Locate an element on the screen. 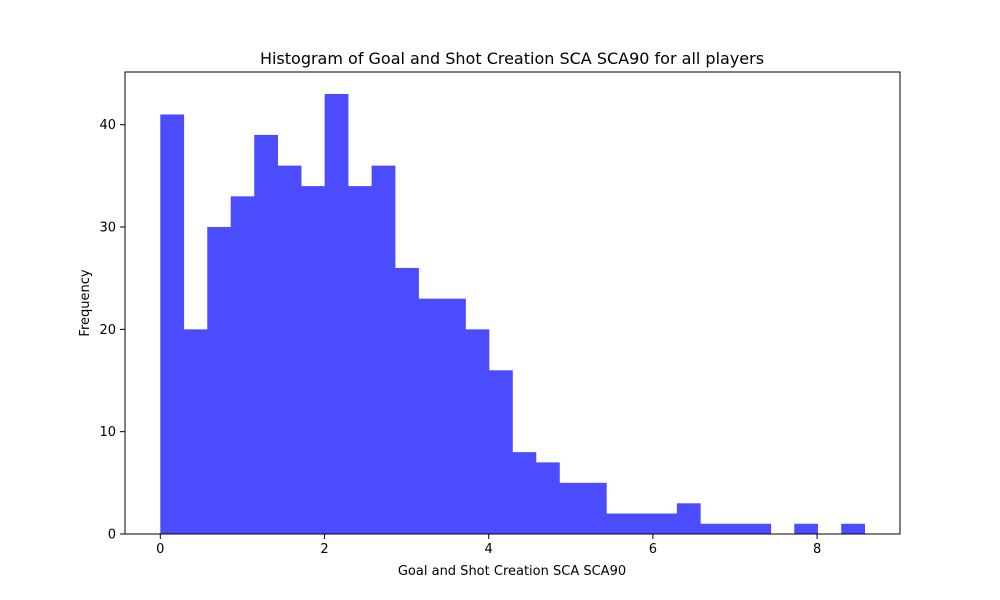  x-tick-label: 2 is located at coordinates (324, 549).